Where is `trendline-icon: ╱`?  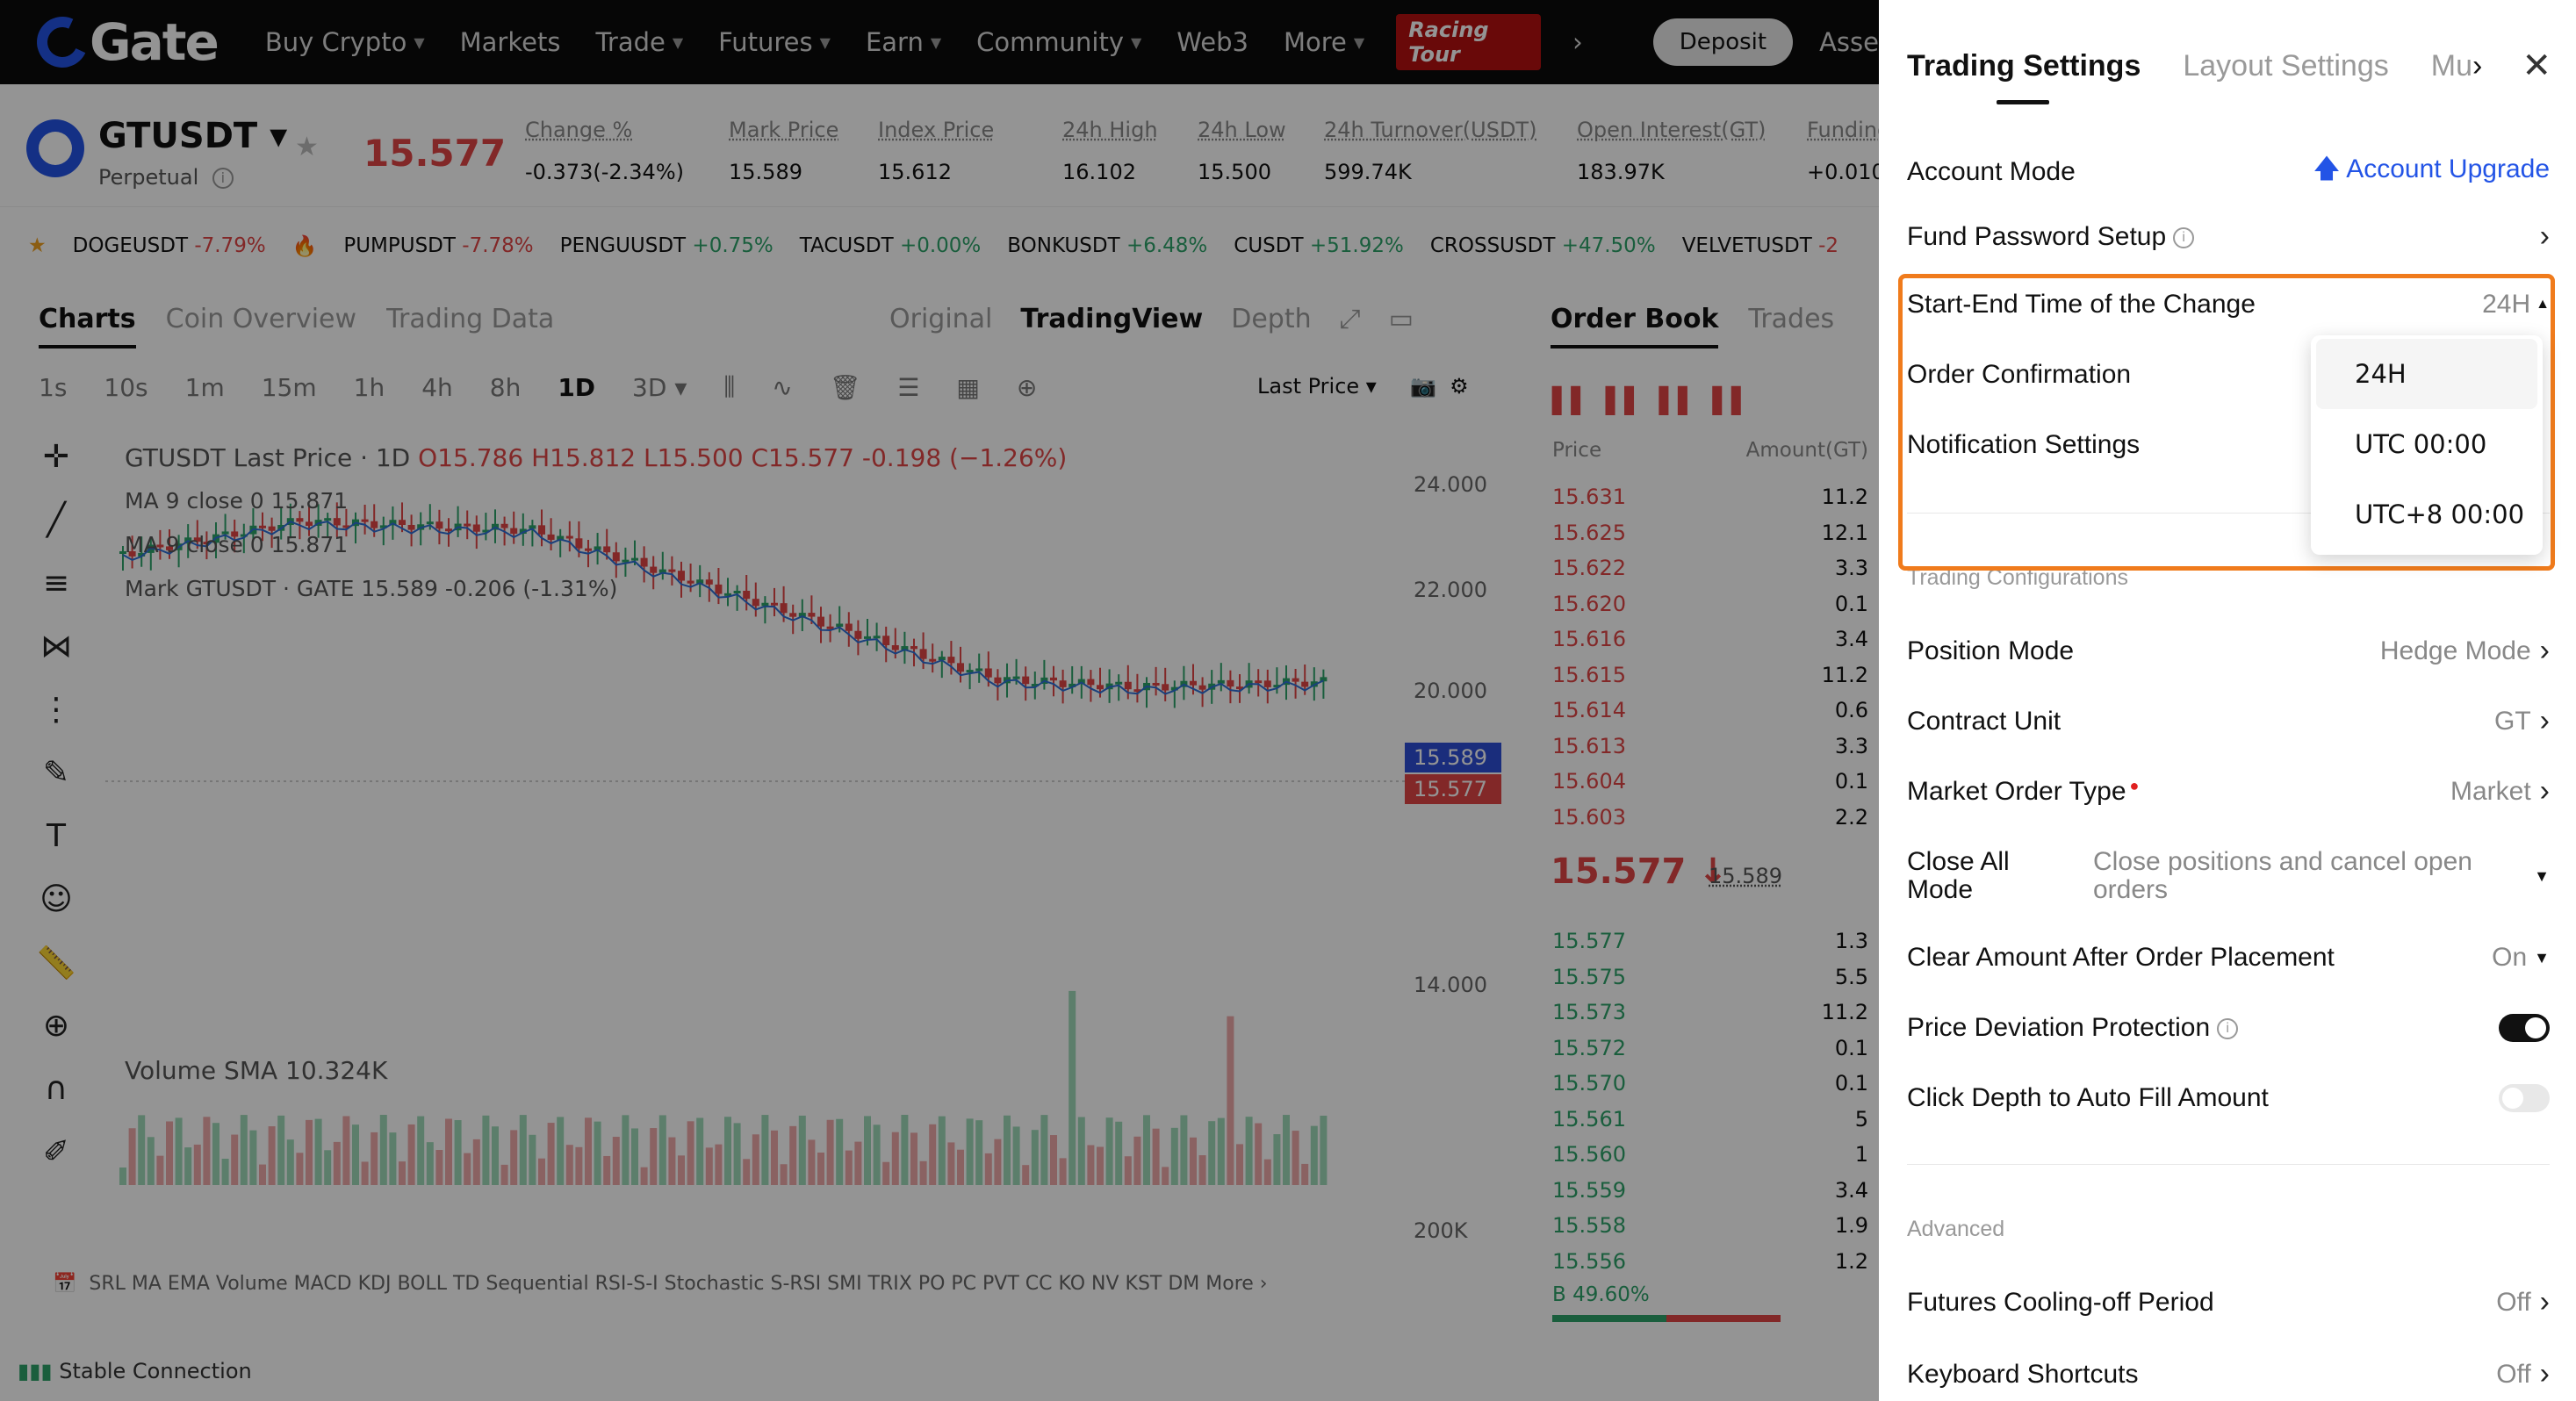
trendline-icon: ╱ is located at coordinates (56, 520).